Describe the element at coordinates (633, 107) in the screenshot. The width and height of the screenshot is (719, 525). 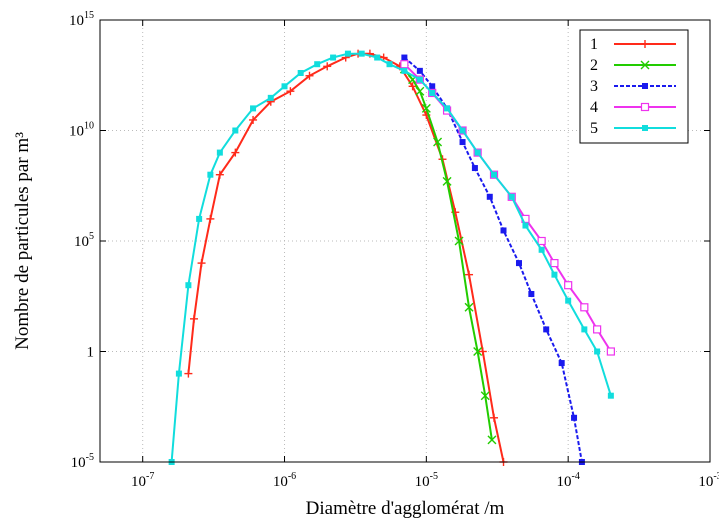
I see `legend-item: 4` at that location.